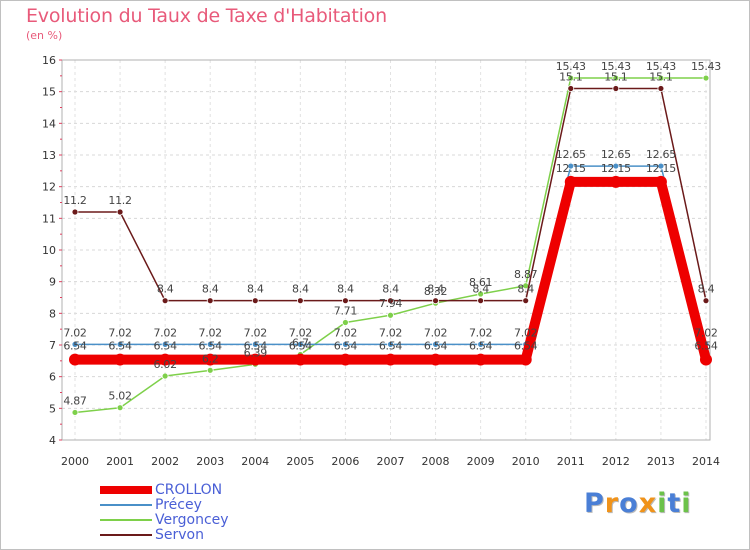 The image size is (750, 550). I want to click on data-label: 7.71, so click(345, 311).